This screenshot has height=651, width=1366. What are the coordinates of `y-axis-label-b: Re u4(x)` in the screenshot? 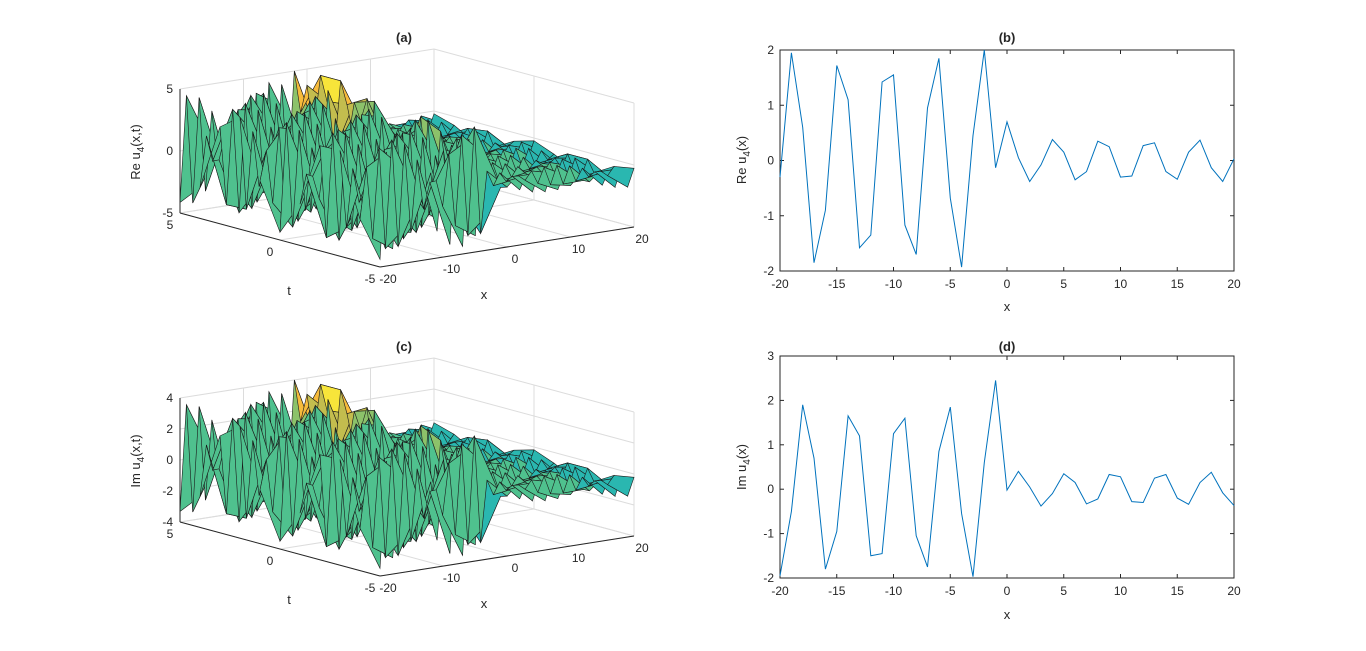 It's located at (743, 160).